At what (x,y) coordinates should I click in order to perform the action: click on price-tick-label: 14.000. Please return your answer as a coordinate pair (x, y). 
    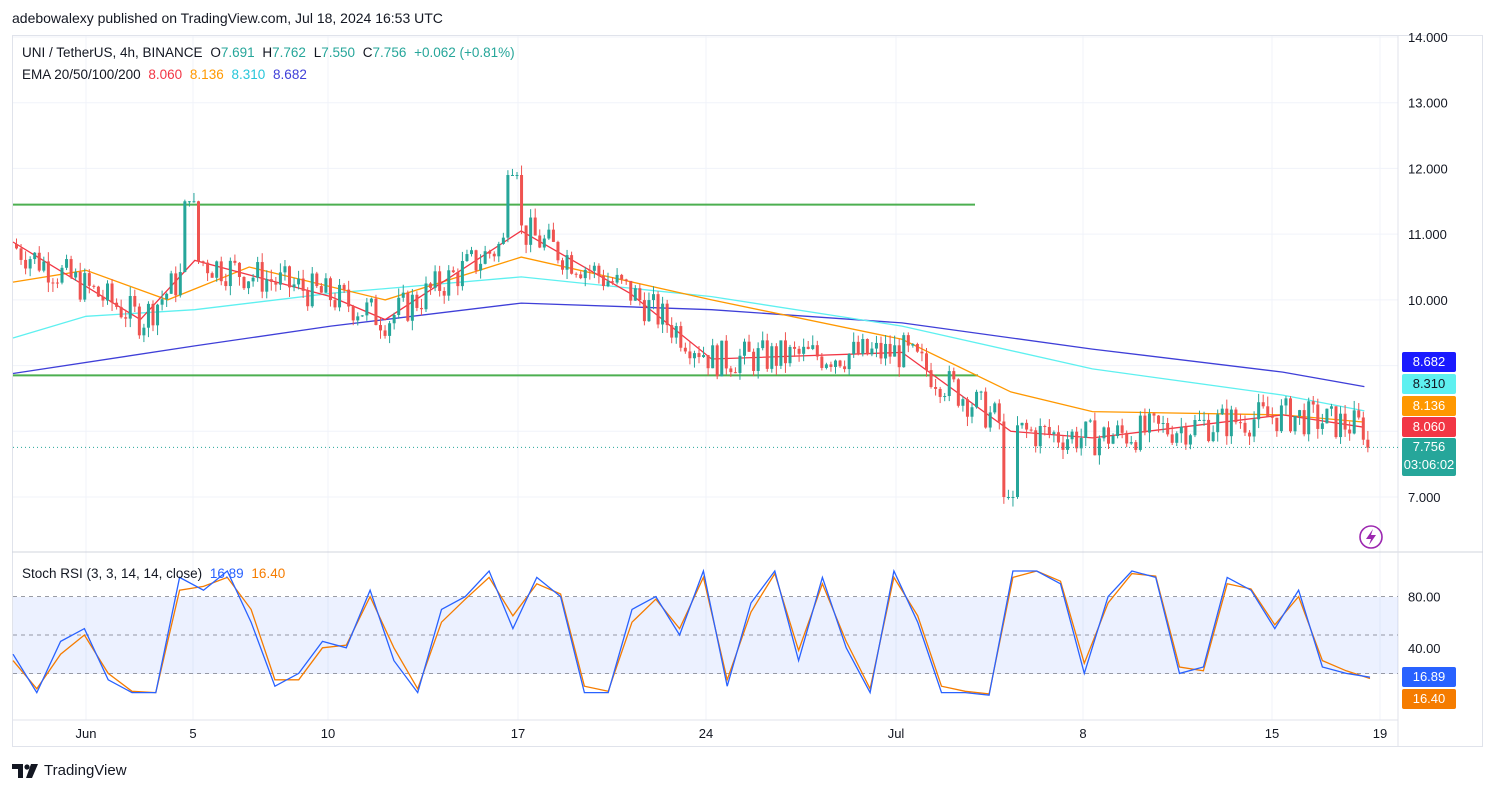
    Looking at the image, I should click on (1428, 37).